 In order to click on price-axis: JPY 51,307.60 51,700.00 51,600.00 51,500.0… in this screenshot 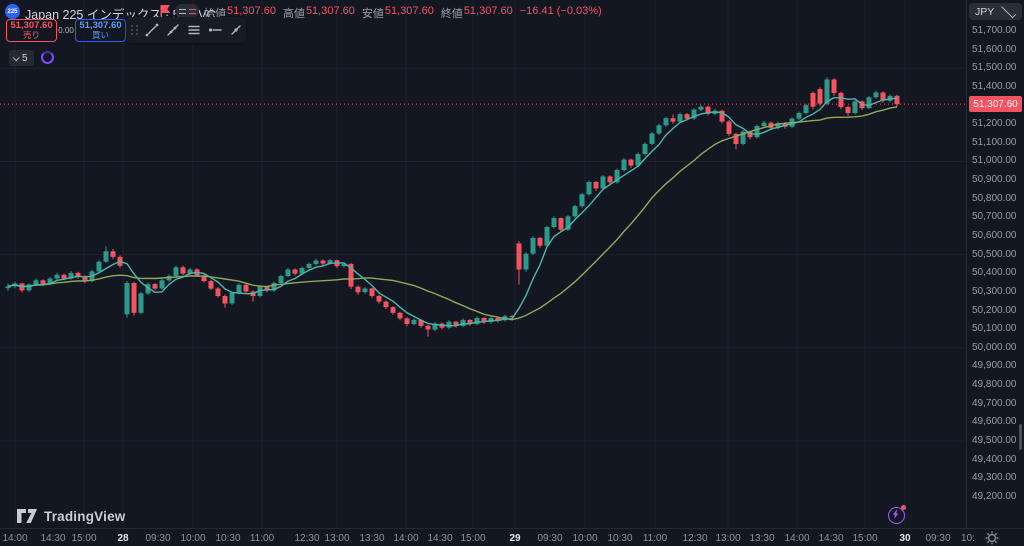, I will do `click(995, 264)`.